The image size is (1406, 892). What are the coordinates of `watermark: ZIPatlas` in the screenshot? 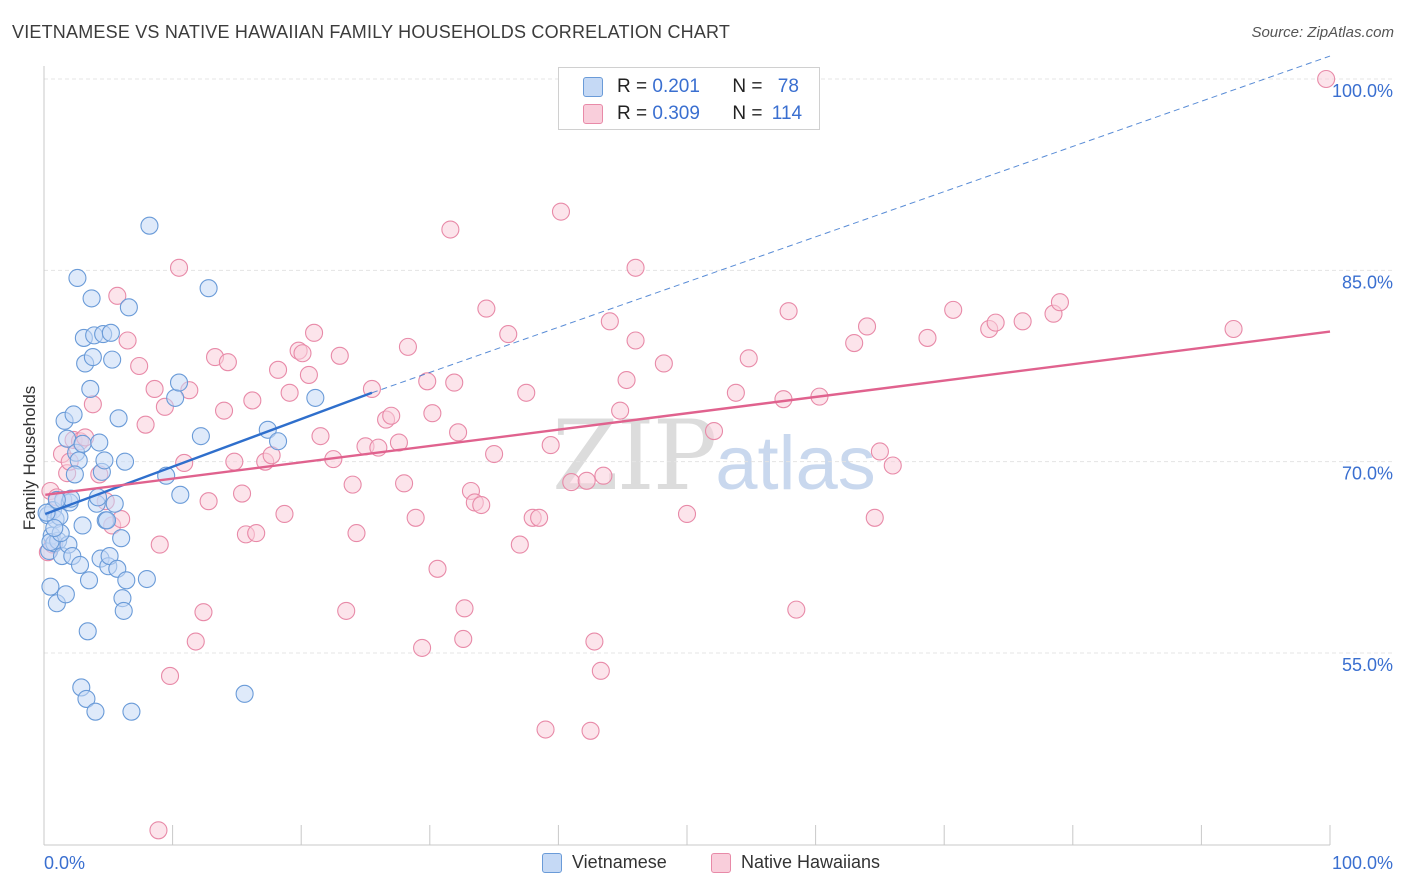 It's located at (714, 456).